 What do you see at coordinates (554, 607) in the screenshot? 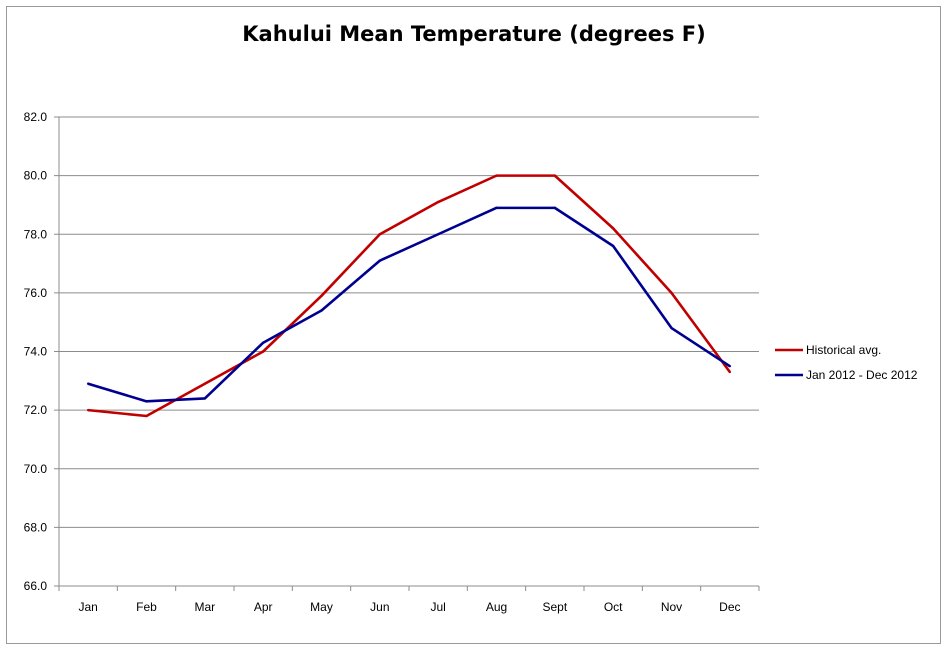
I see `x-tick-label: Sept` at bounding box center [554, 607].